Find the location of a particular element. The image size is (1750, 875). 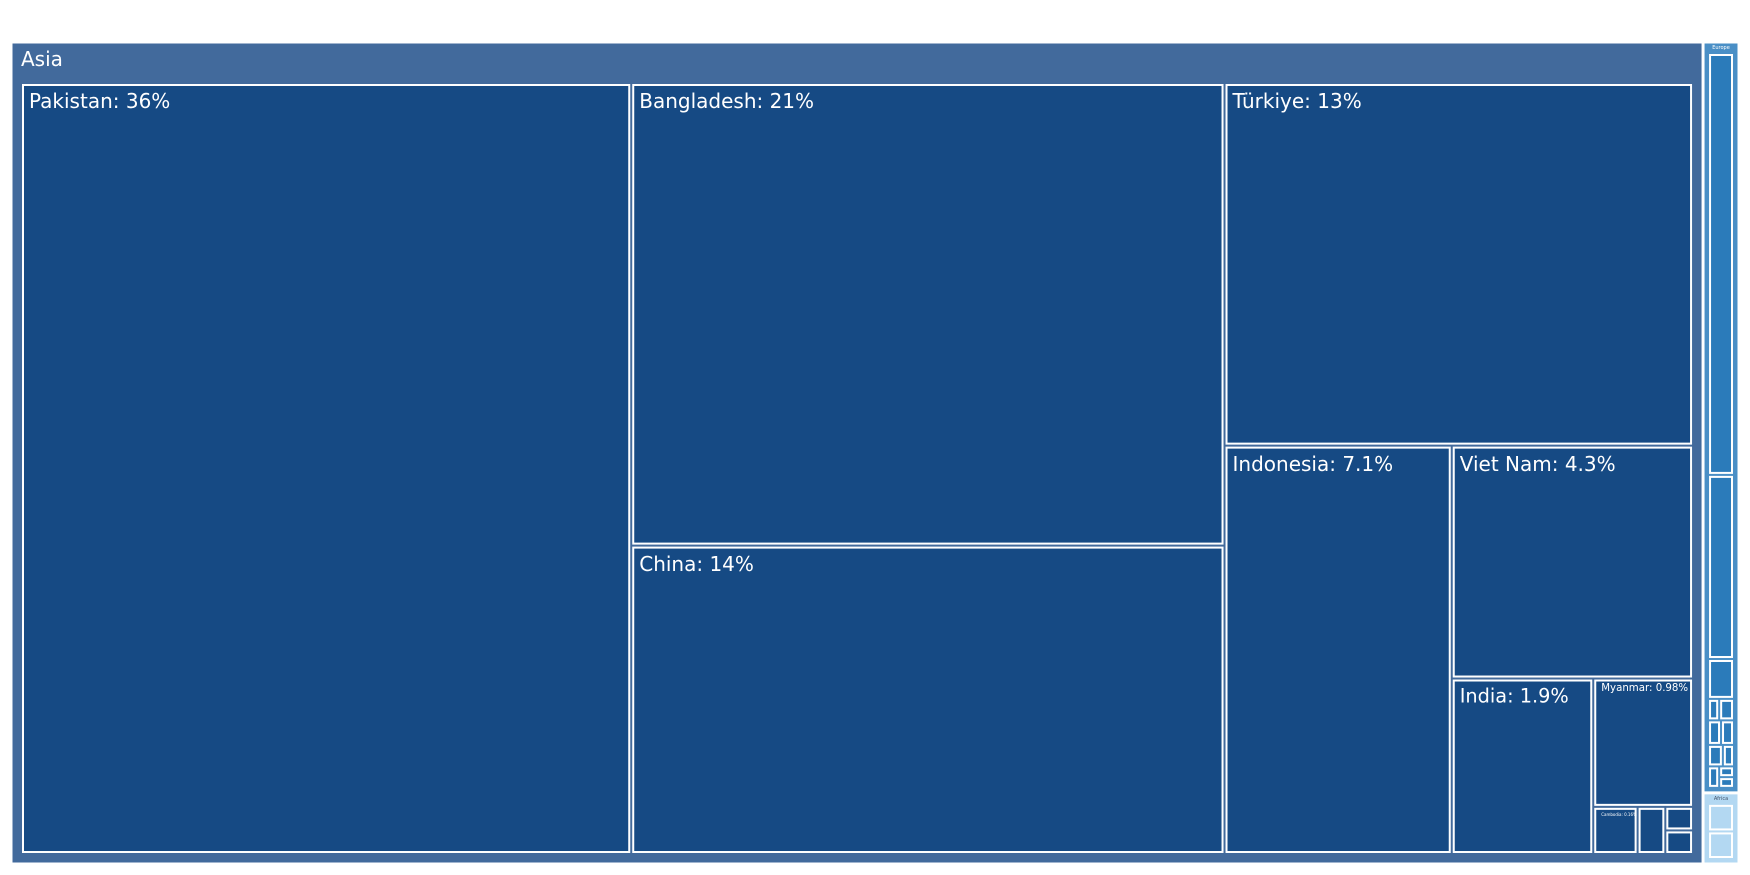

tile-label: Viet Nam: 4.3% is located at coordinates (1538, 464).